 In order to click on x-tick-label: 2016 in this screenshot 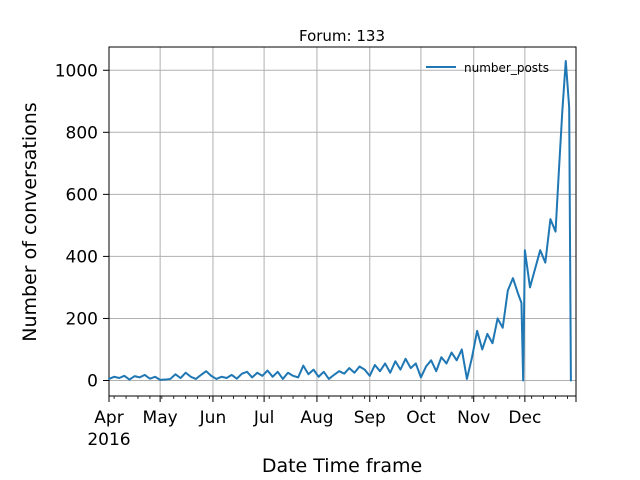, I will do `click(108, 440)`.